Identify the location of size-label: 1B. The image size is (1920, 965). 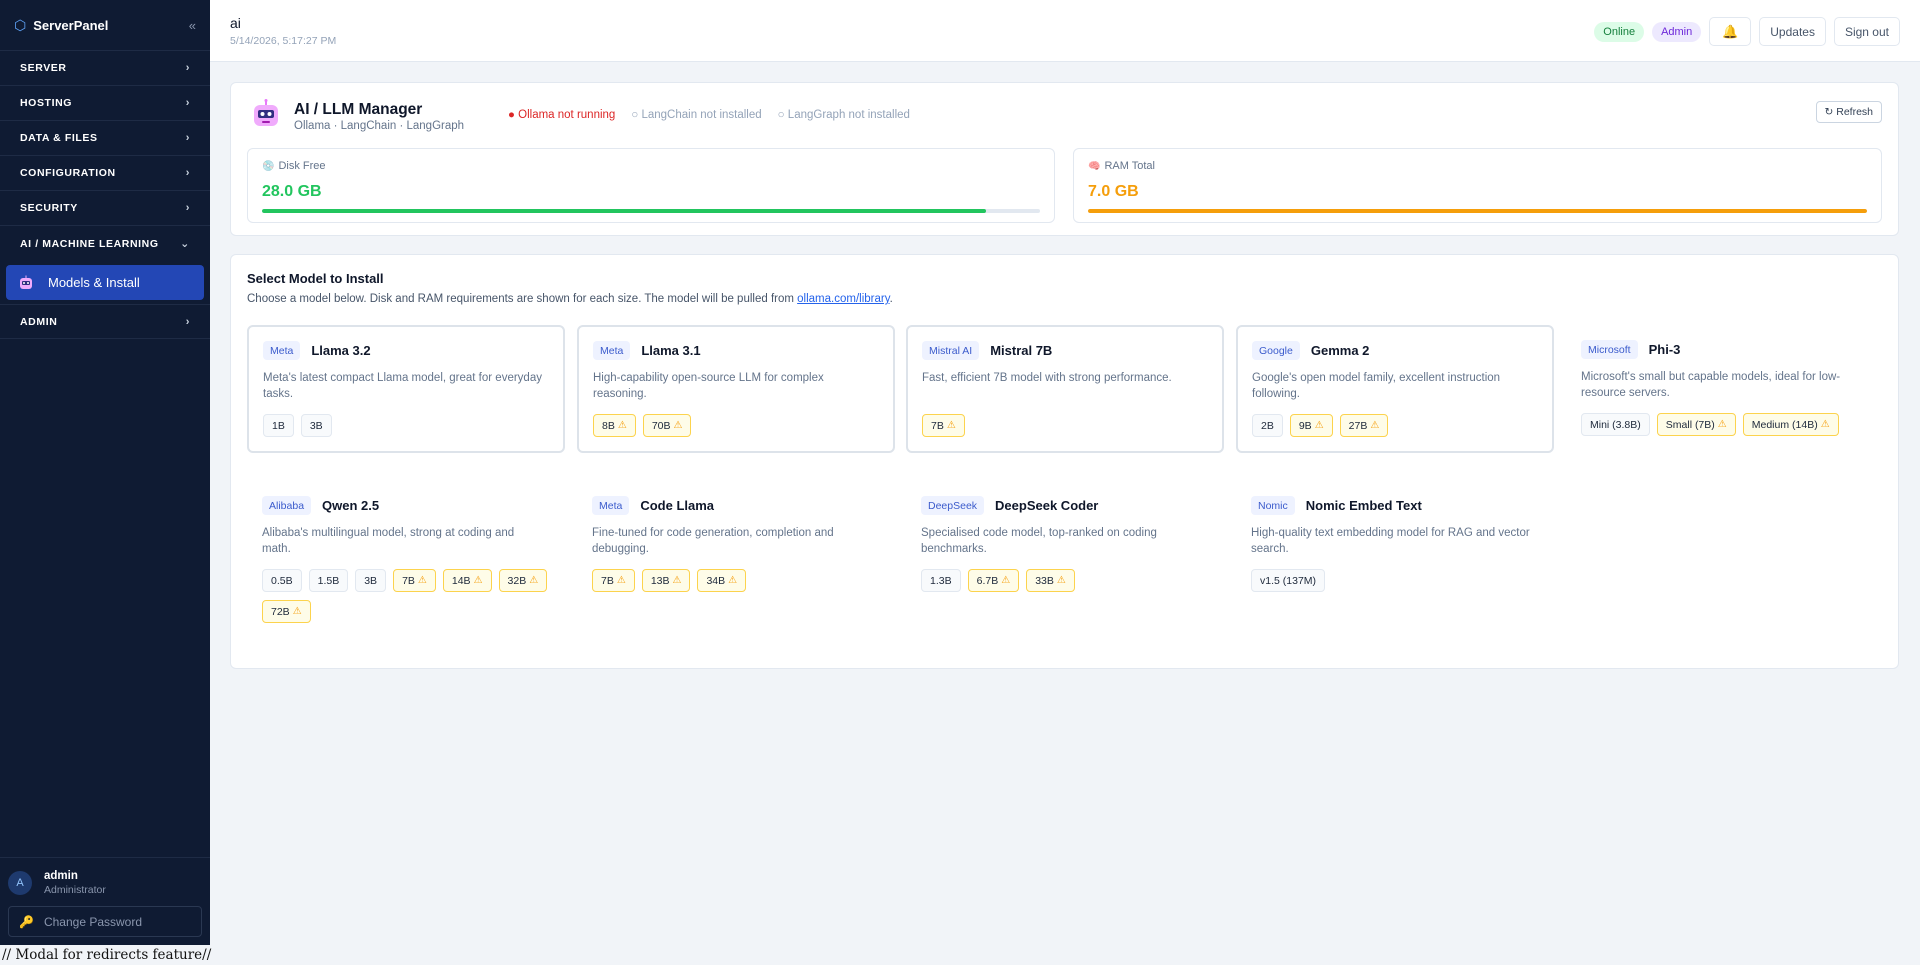
(278, 425).